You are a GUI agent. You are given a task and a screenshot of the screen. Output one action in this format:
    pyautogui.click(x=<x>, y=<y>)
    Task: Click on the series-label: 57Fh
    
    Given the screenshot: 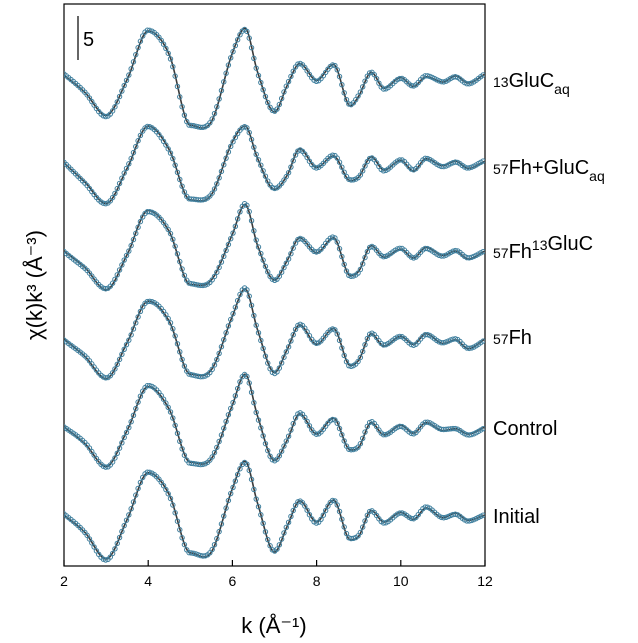 What is the action you would take?
    pyautogui.click(x=512, y=338)
    